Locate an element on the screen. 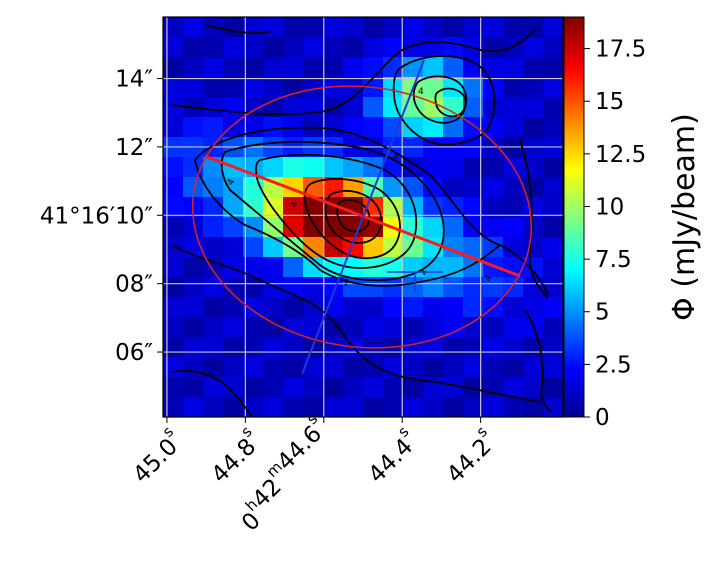 The image size is (711, 576). colorbar is located at coordinates (574, 217).